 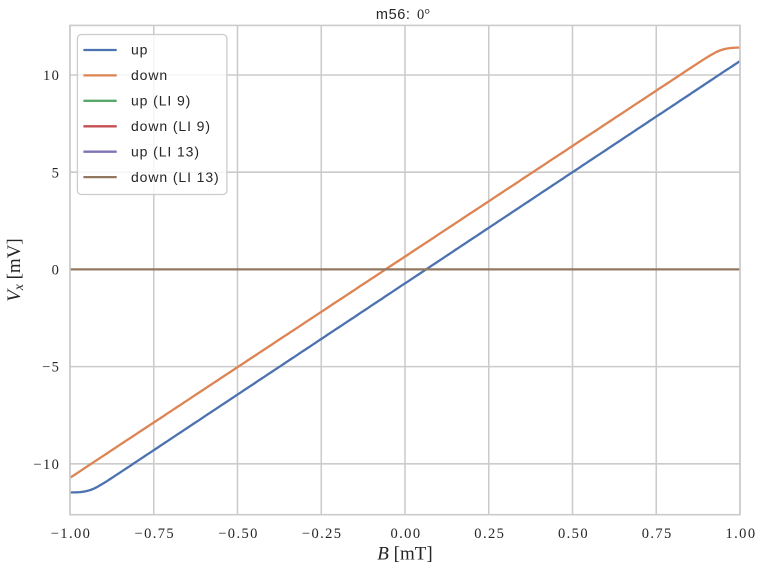 I want to click on svg-text: up (LI 9), so click(x=161, y=101).